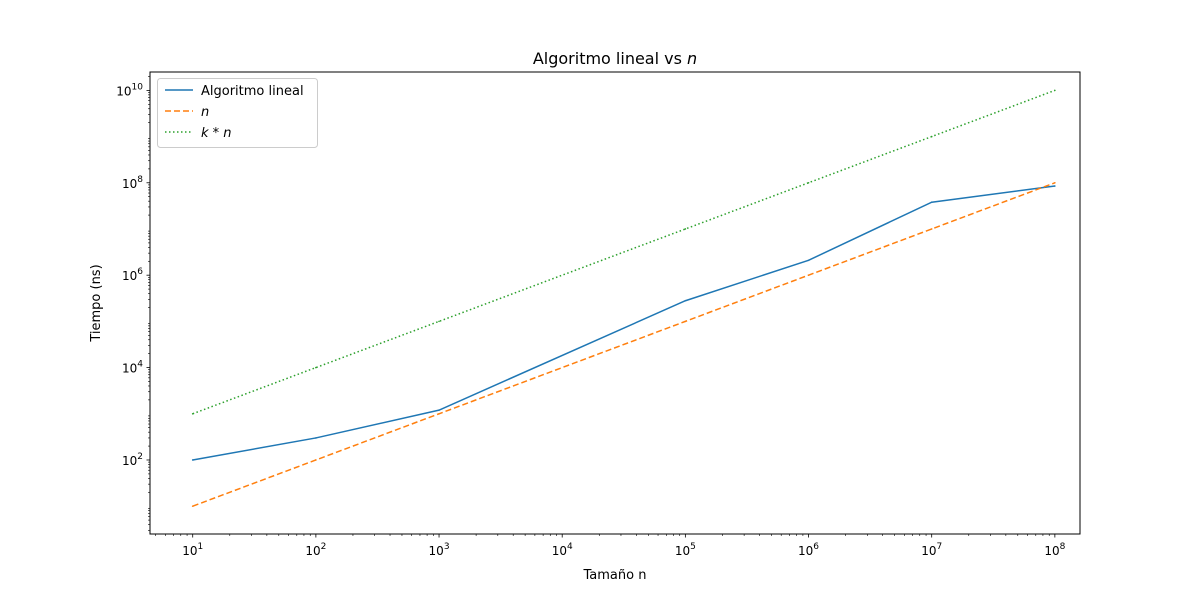  I want to click on x-tick-label: 10⁷, so click(931, 550).